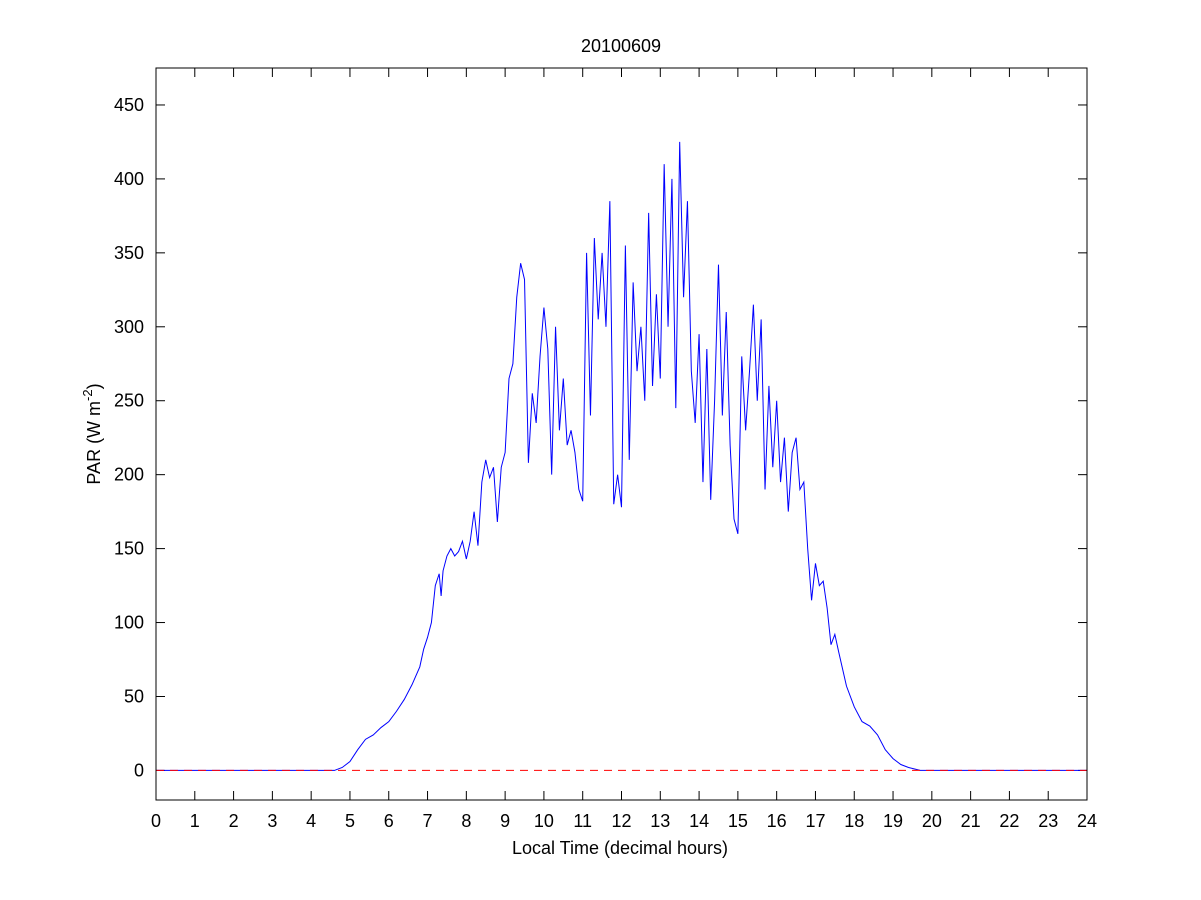 The image size is (1201, 900). What do you see at coordinates (129, 105) in the screenshot?
I see `y-tick-label: 450` at bounding box center [129, 105].